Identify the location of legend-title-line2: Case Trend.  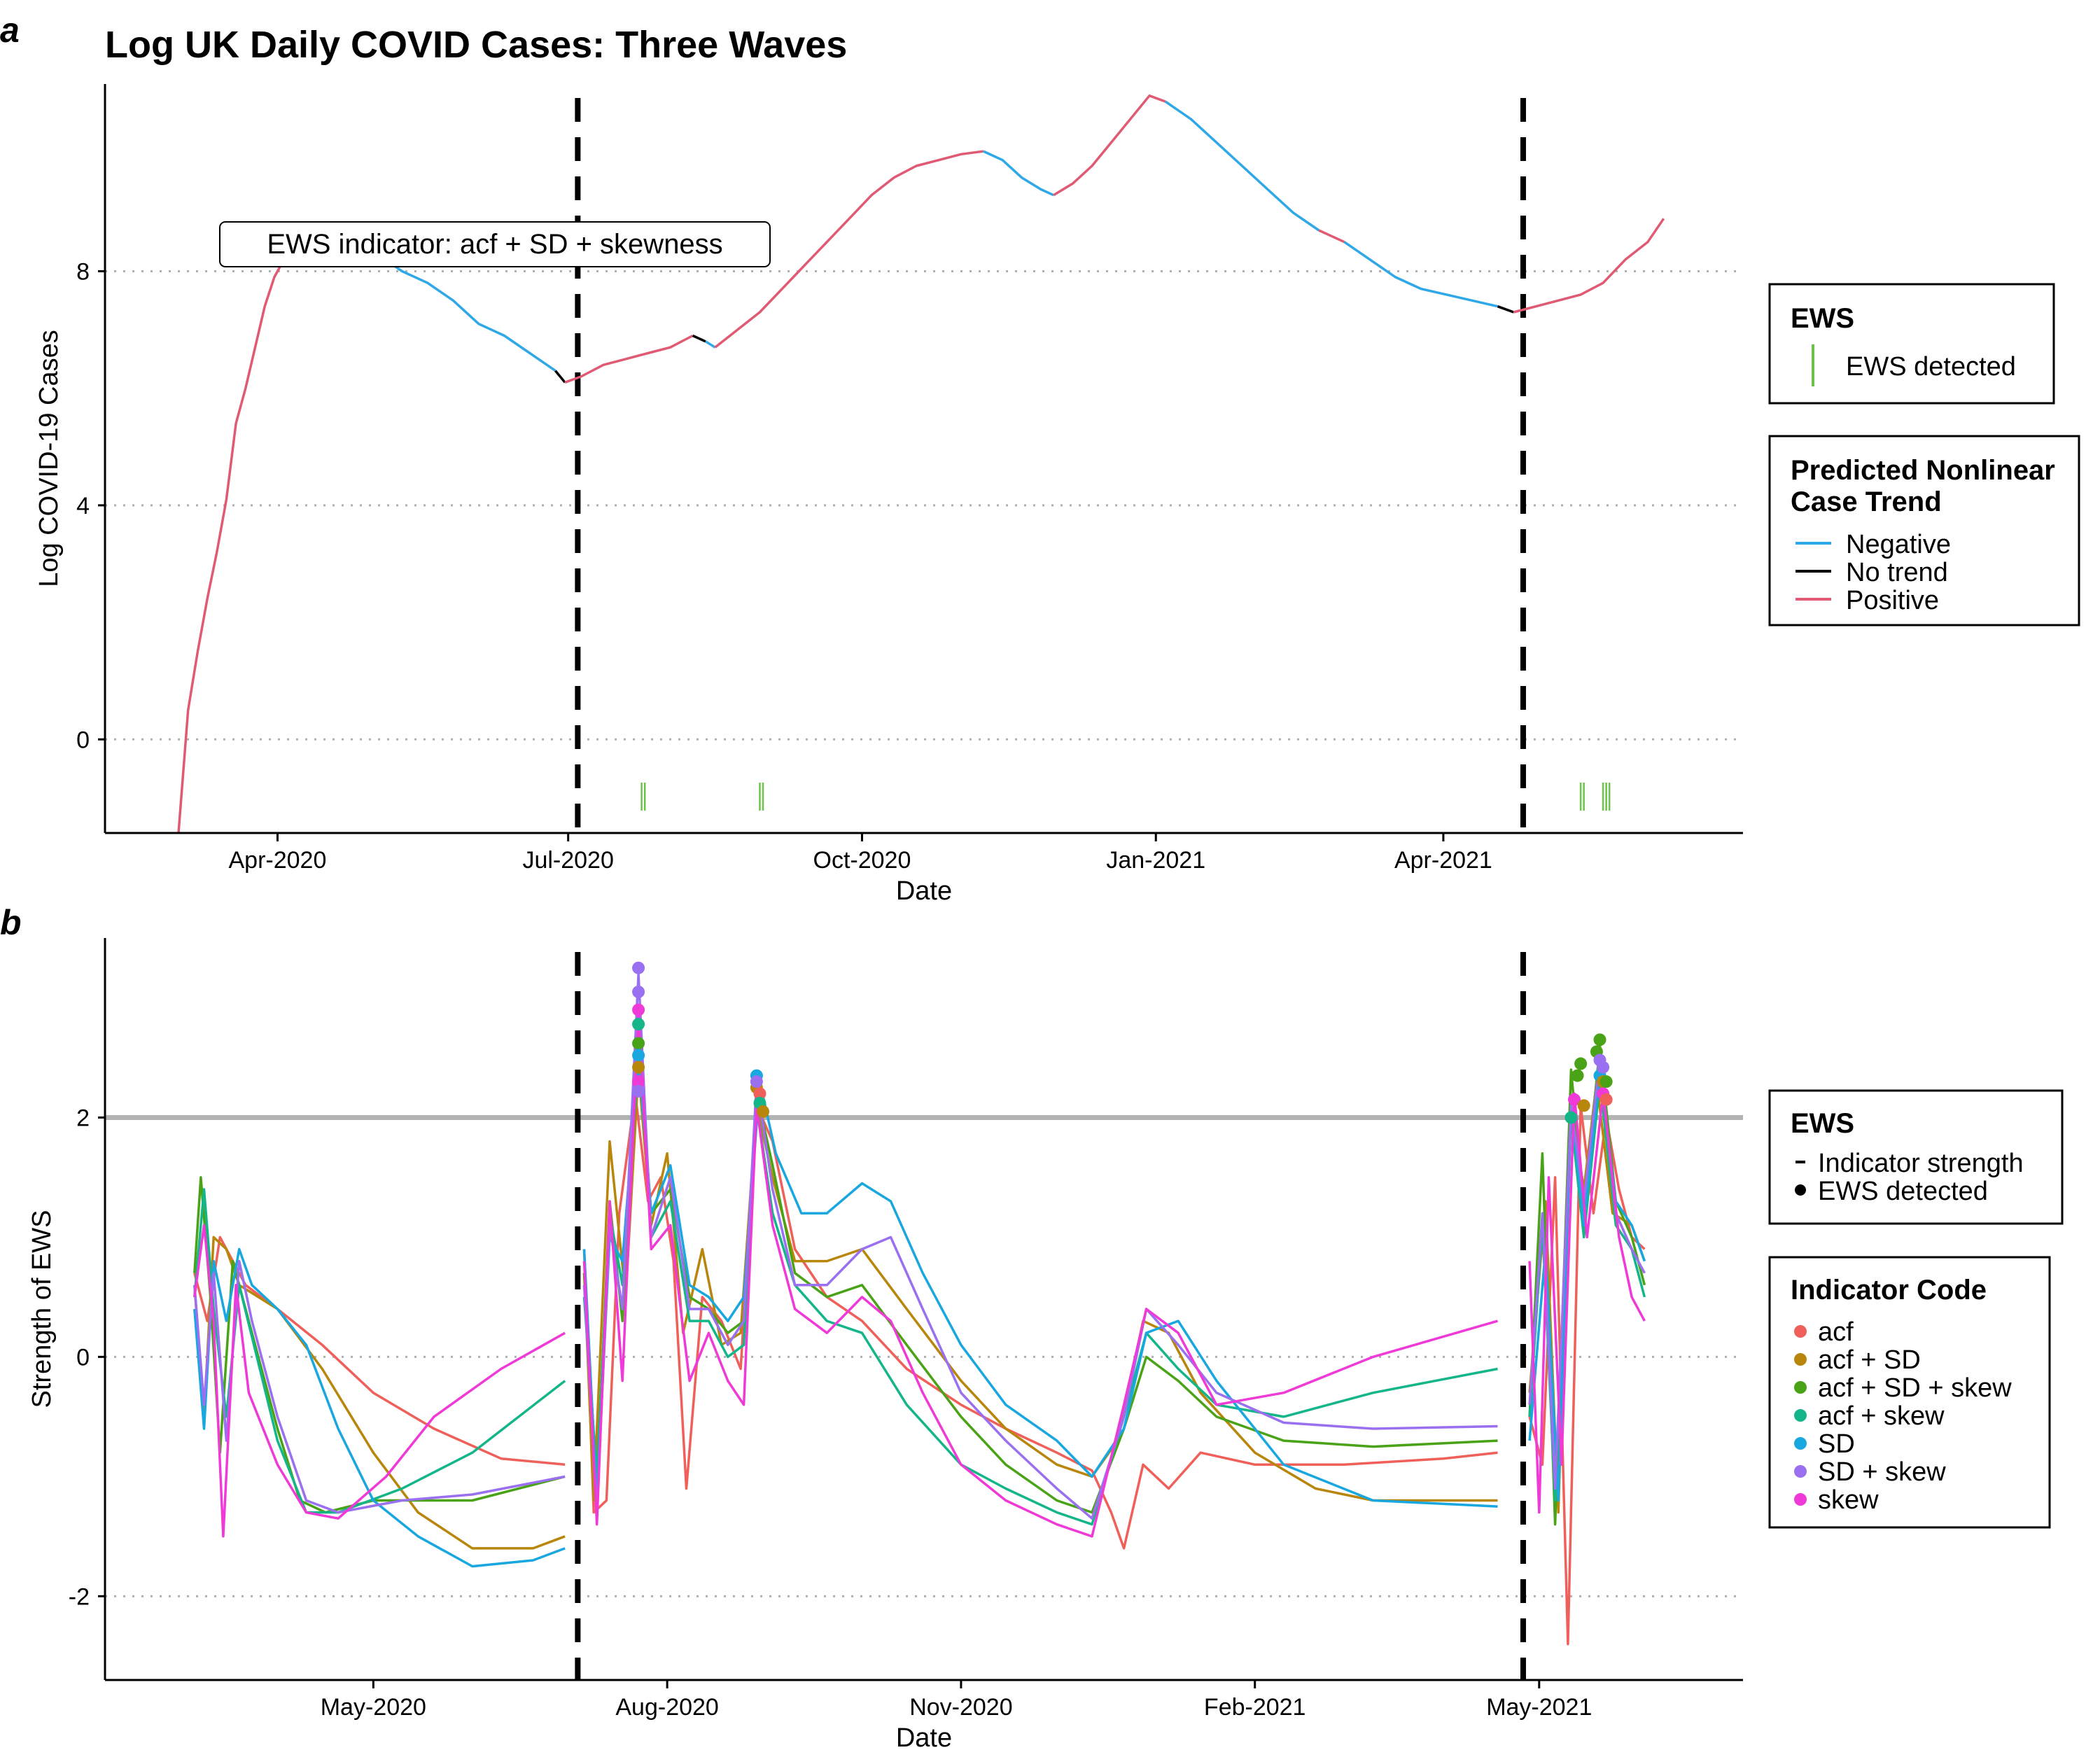
(1866, 501).